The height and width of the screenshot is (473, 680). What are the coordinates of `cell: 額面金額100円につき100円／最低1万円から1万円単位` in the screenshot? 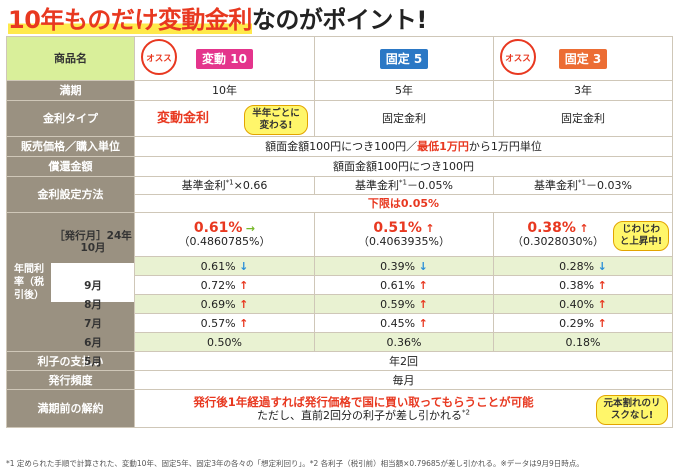 It's located at (403, 146).